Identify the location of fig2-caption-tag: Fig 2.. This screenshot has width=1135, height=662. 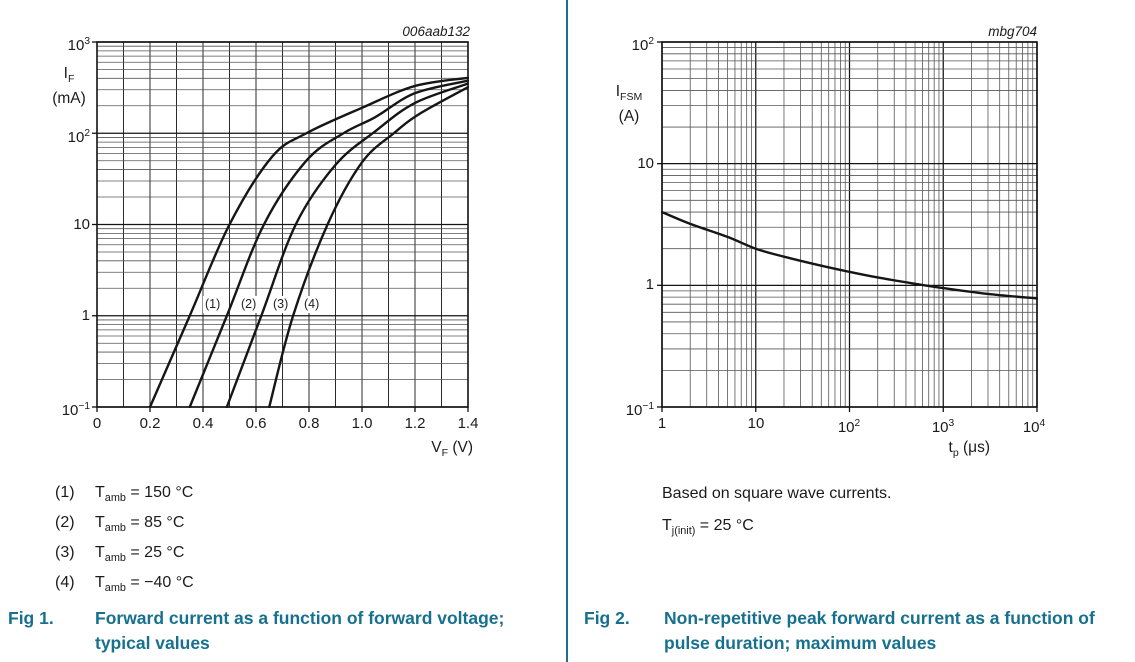
(607, 618).